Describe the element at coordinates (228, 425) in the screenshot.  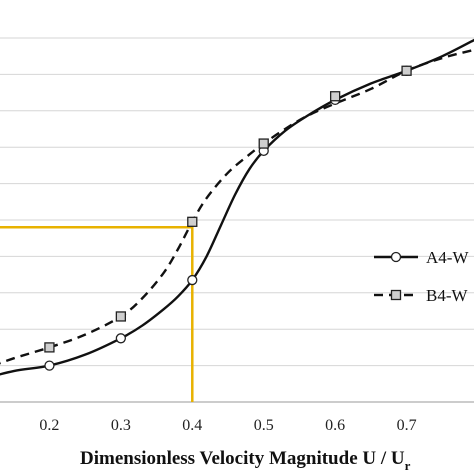
I see `x-tick-labels: 0.20.30.40.50.60.70` at that location.